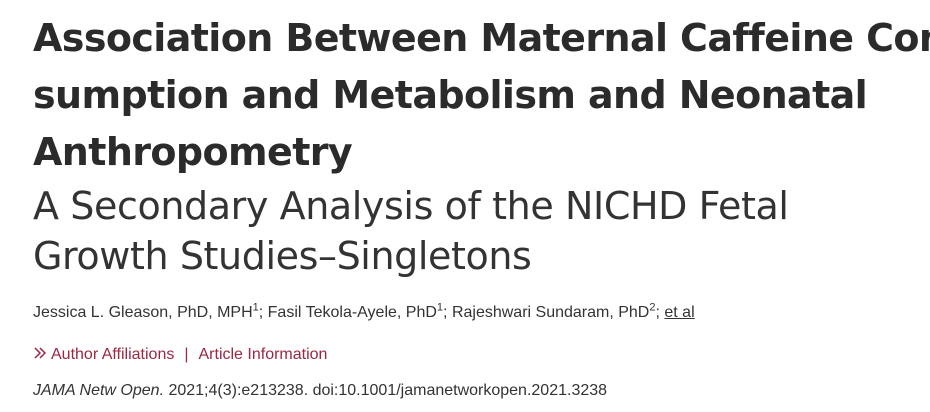 This screenshot has width=930, height=412. What do you see at coordinates (450, 95) in the screenshot?
I see `title-line: sumption and Metabolism and Neonatal` at bounding box center [450, 95].